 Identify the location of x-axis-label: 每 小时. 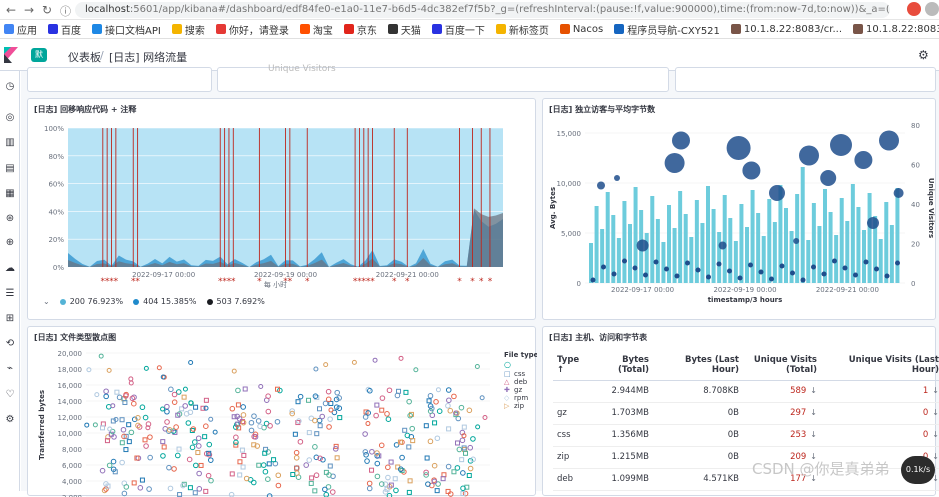
(275, 284).